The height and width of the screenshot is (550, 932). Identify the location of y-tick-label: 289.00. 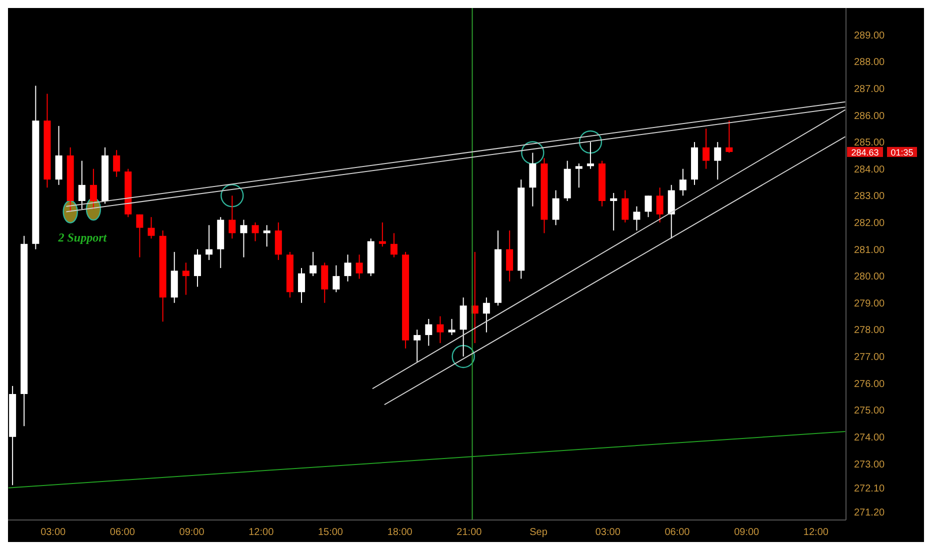
(870, 36).